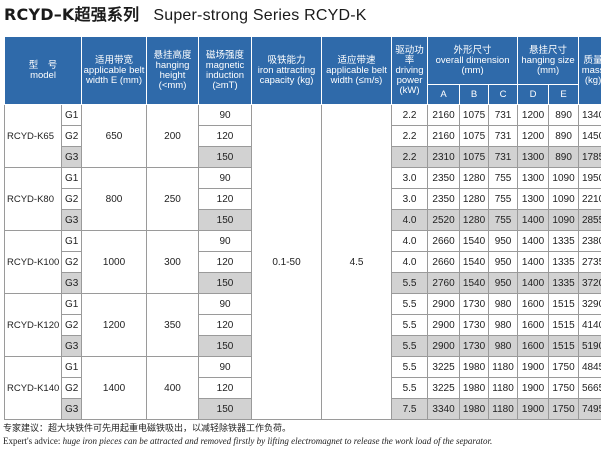 This screenshot has width=601, height=450. I want to click on dim-e-cell: 890, so click(564, 115).